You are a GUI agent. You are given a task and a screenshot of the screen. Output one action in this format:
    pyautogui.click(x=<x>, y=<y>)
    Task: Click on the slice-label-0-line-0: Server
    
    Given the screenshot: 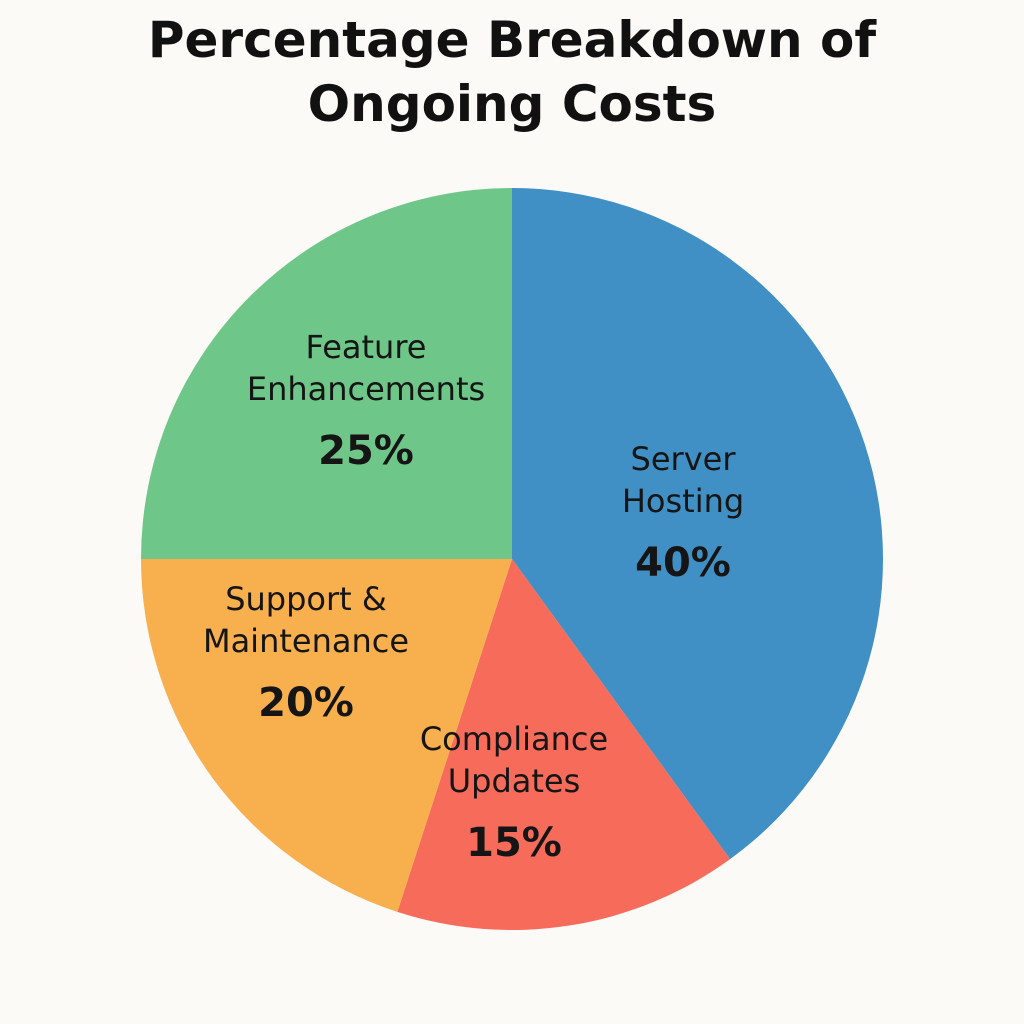 What is the action you would take?
    pyautogui.click(x=684, y=459)
    